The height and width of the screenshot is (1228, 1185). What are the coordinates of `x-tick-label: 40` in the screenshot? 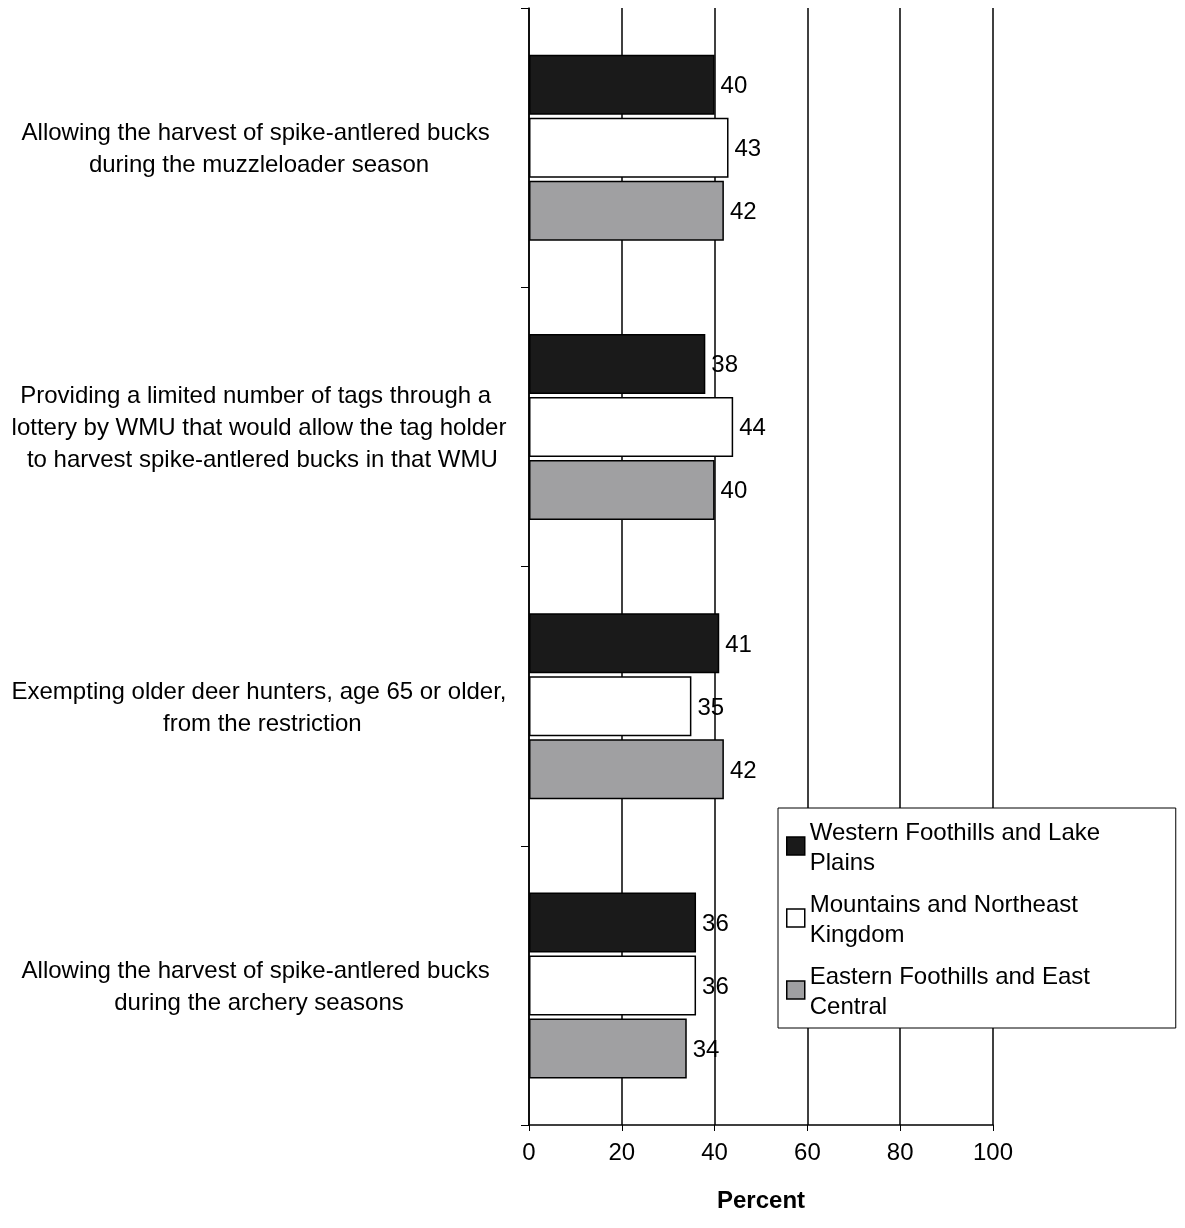 It's located at (714, 1151).